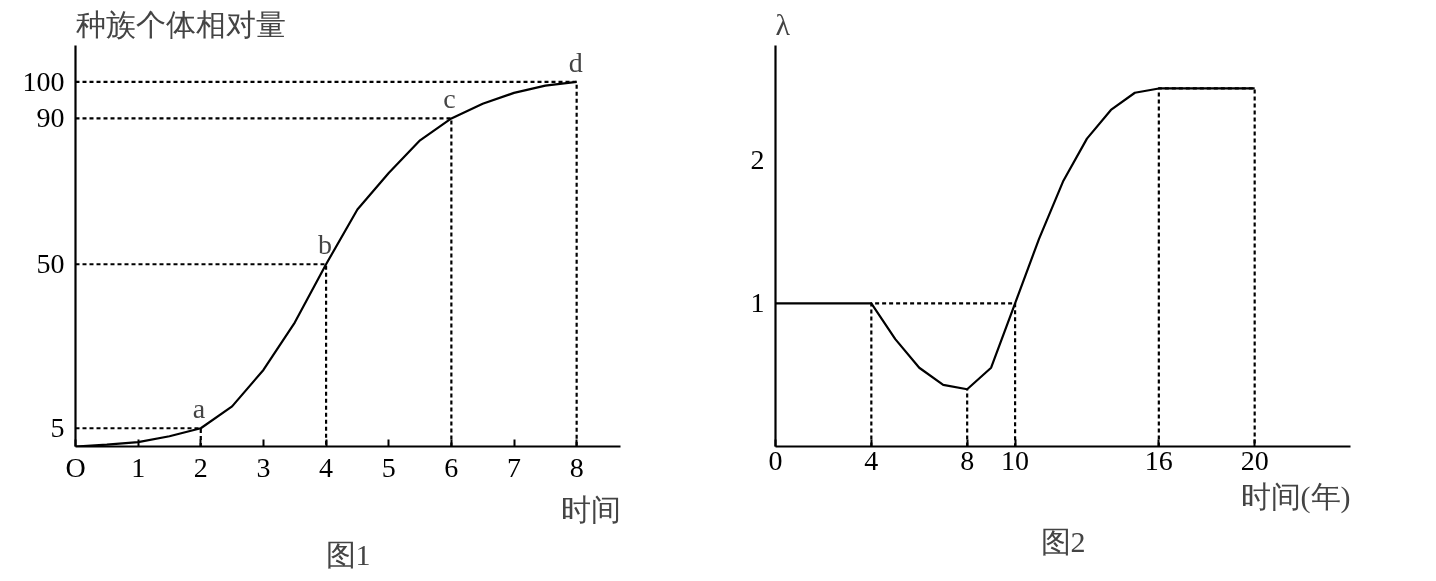 The width and height of the screenshot is (1436, 581). I want to click on x-tick-label: 16, so click(1158, 460).